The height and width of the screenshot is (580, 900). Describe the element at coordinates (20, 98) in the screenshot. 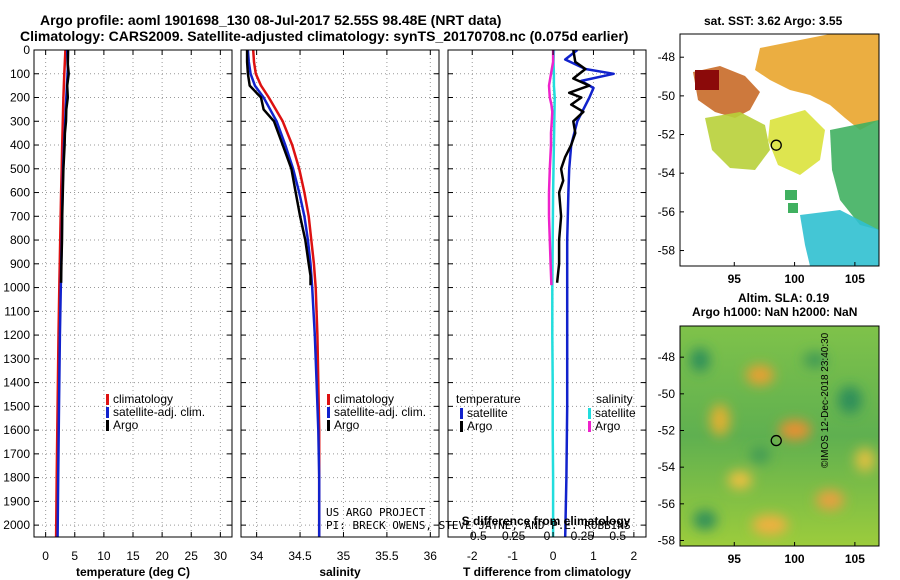

I see `y-tick-label: 200` at that location.